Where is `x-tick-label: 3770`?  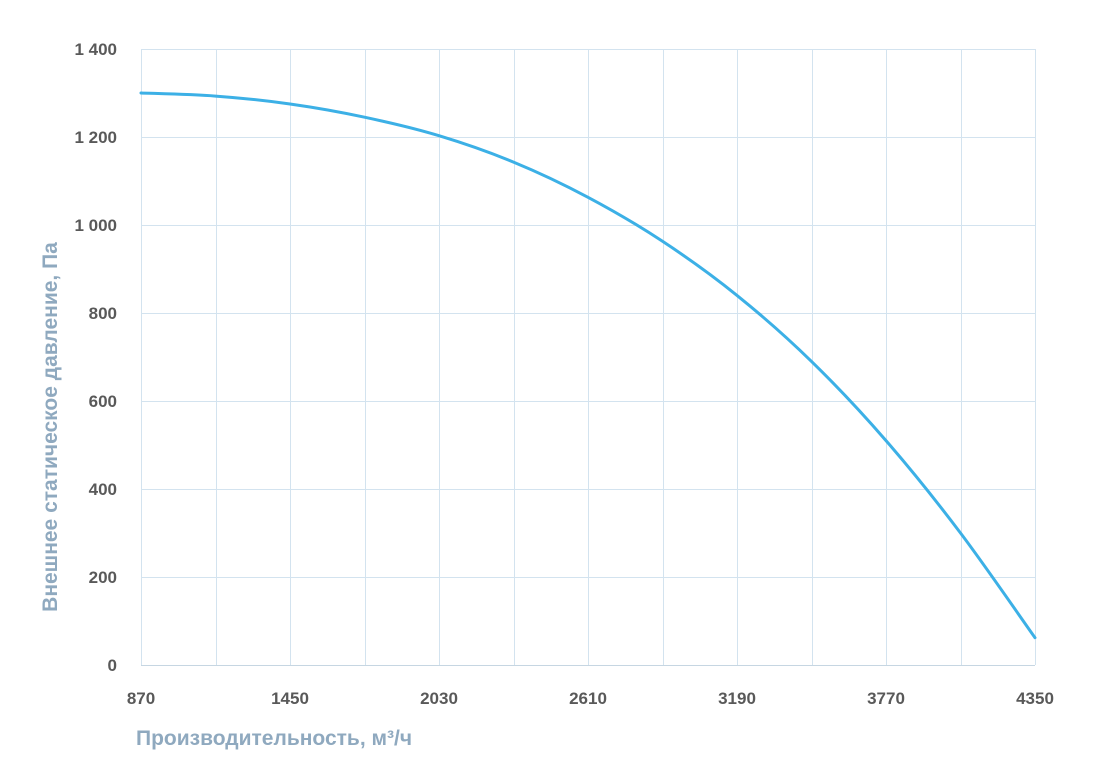
x-tick-label: 3770 is located at coordinates (886, 698).